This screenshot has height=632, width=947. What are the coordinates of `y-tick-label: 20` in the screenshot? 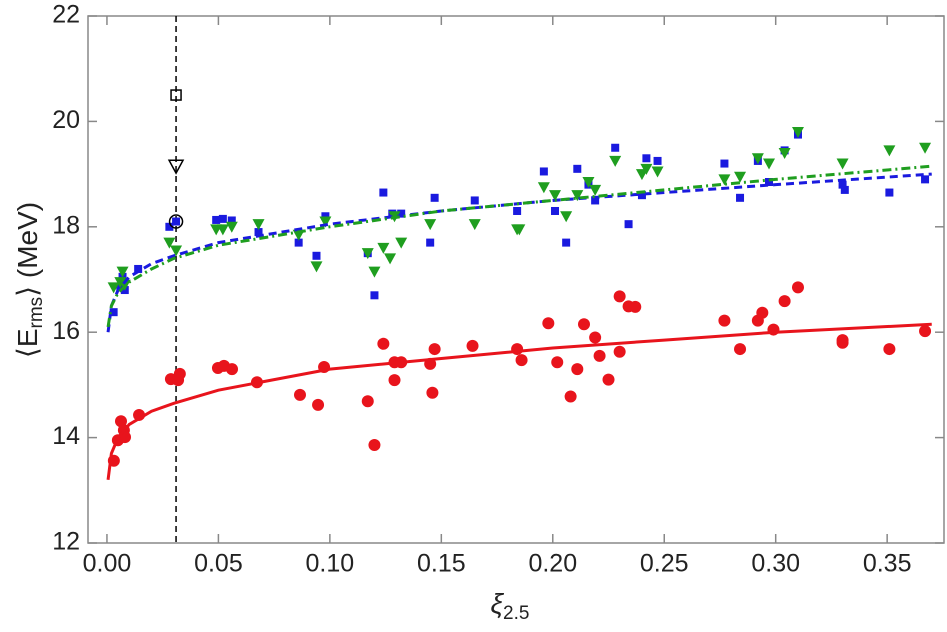 It's located at (66, 120).